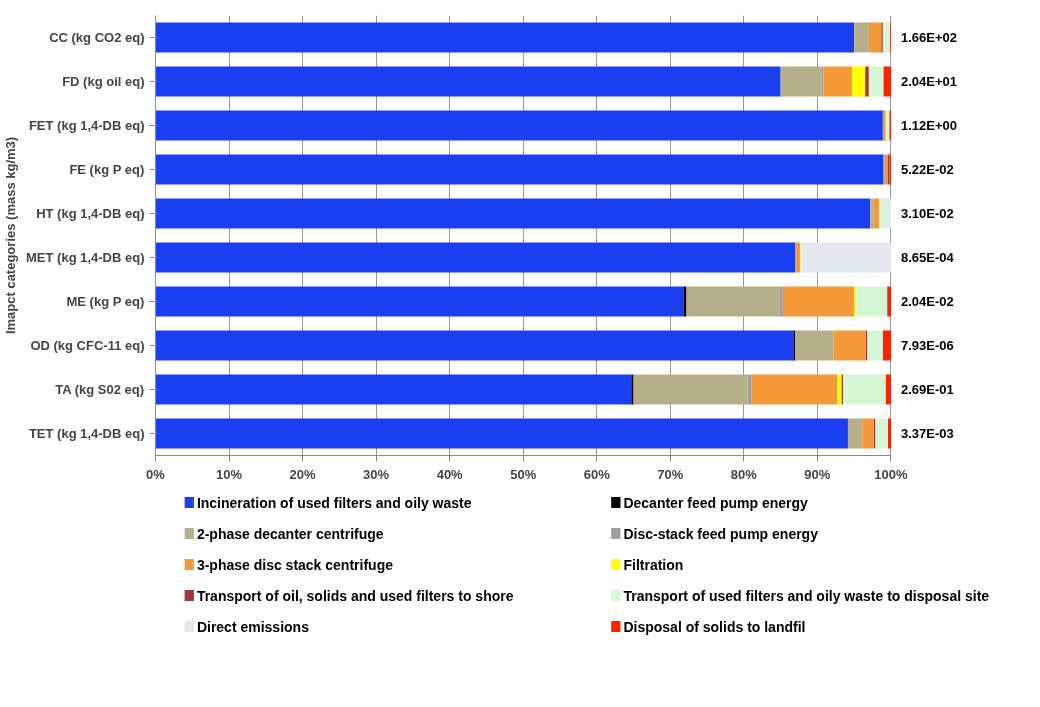 This screenshot has width=1040, height=707. What do you see at coordinates (107, 169) in the screenshot?
I see `y-tick-label: FE (kg P eq)` at bounding box center [107, 169].